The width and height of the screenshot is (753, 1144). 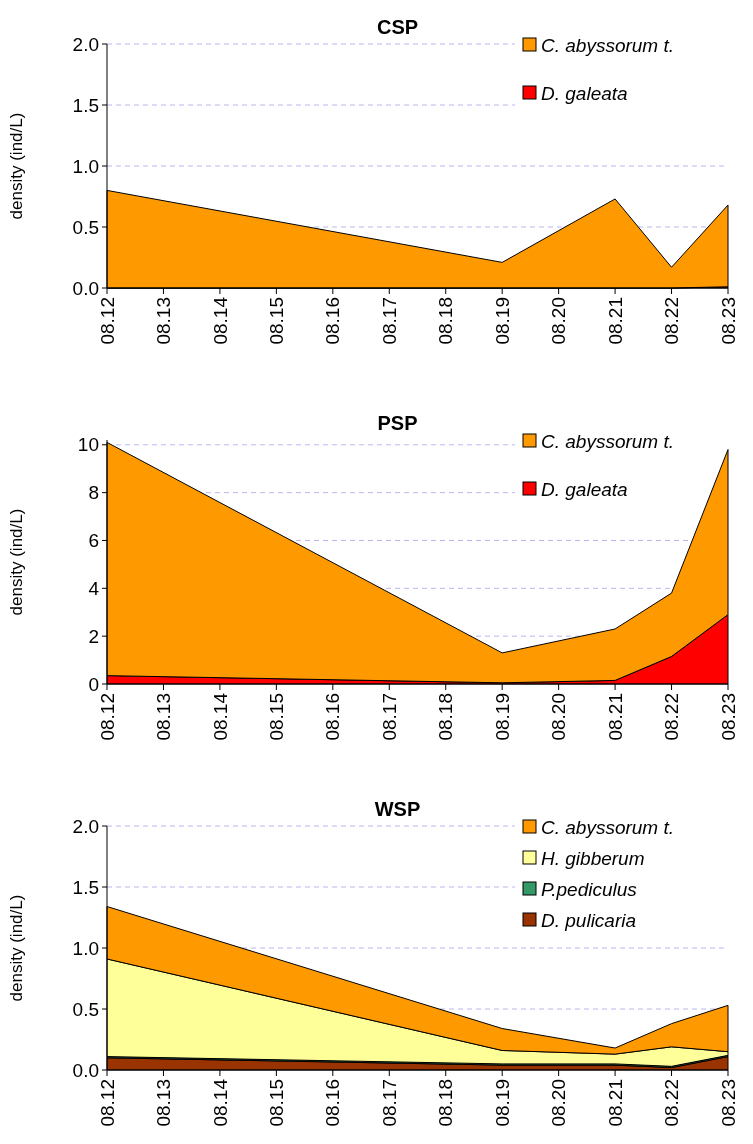 I want to click on y-tick-label: 6, so click(x=93, y=541).